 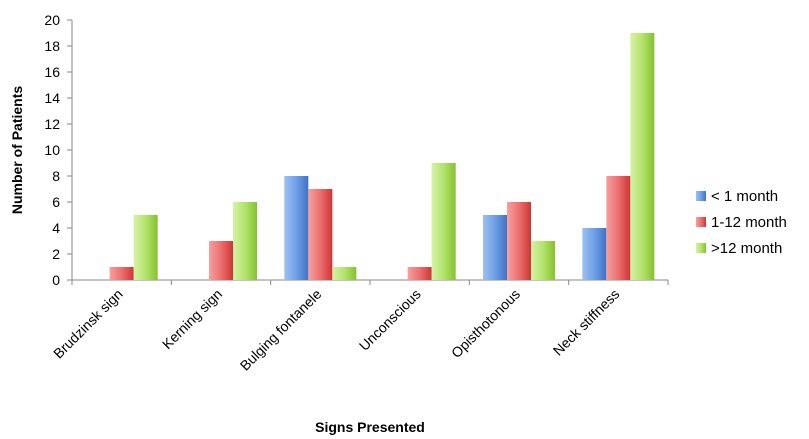 I want to click on legend-label: >12 month, so click(x=746, y=248).